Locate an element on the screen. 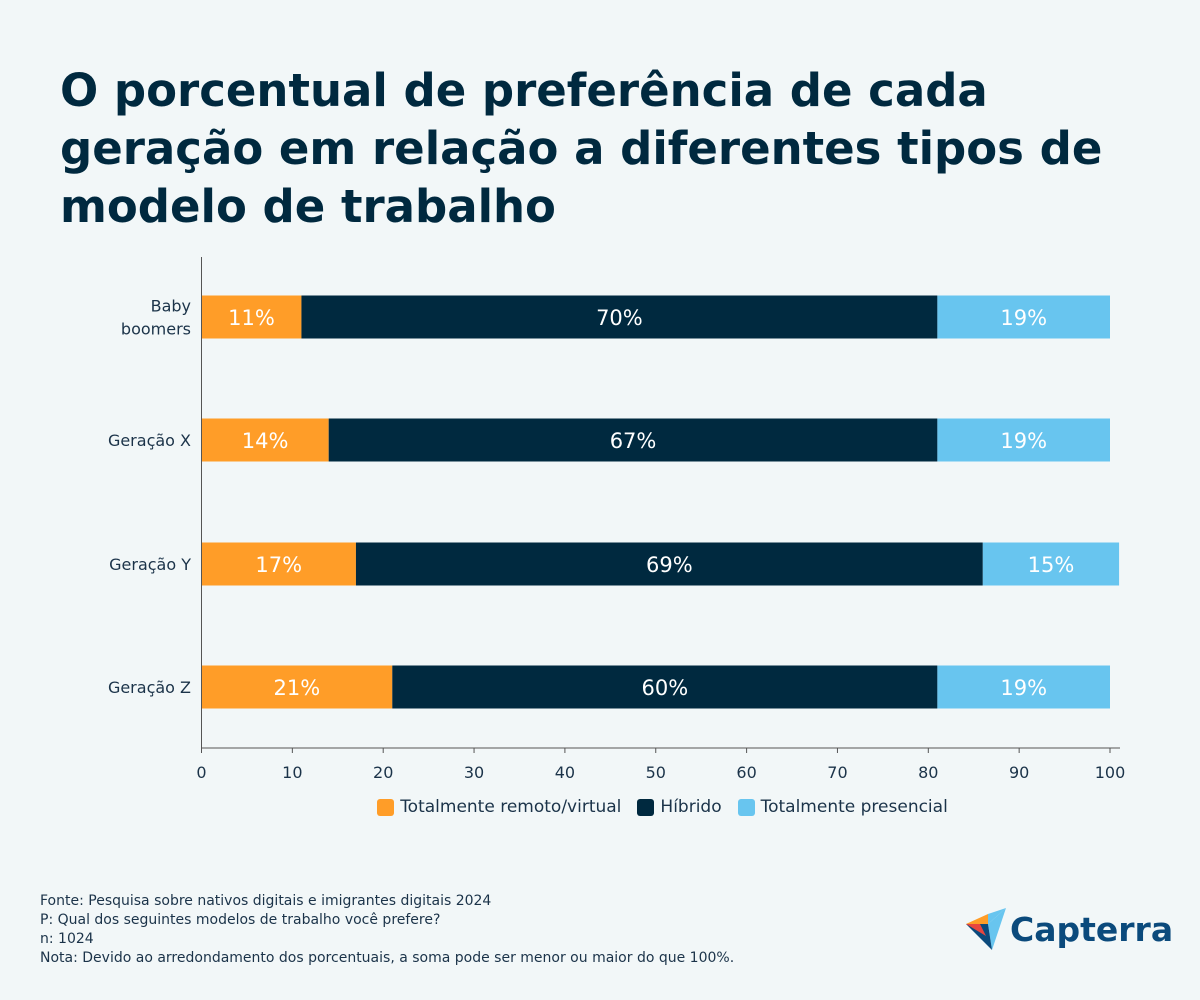 The width and height of the screenshot is (1200, 1000). data-label: 69% is located at coordinates (669, 565).